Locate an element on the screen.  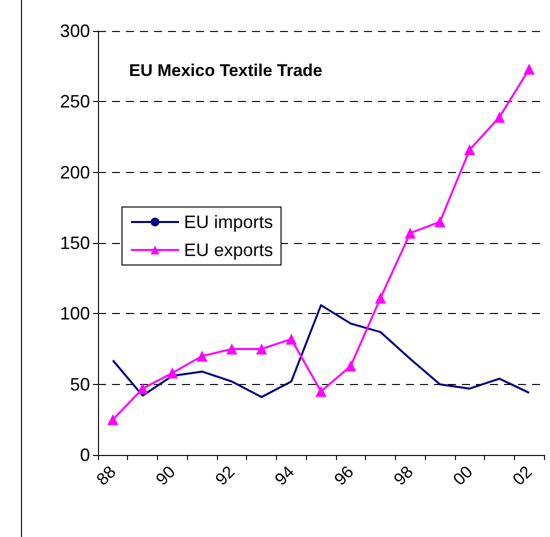
y-tick-label: 200 is located at coordinates (75, 172).